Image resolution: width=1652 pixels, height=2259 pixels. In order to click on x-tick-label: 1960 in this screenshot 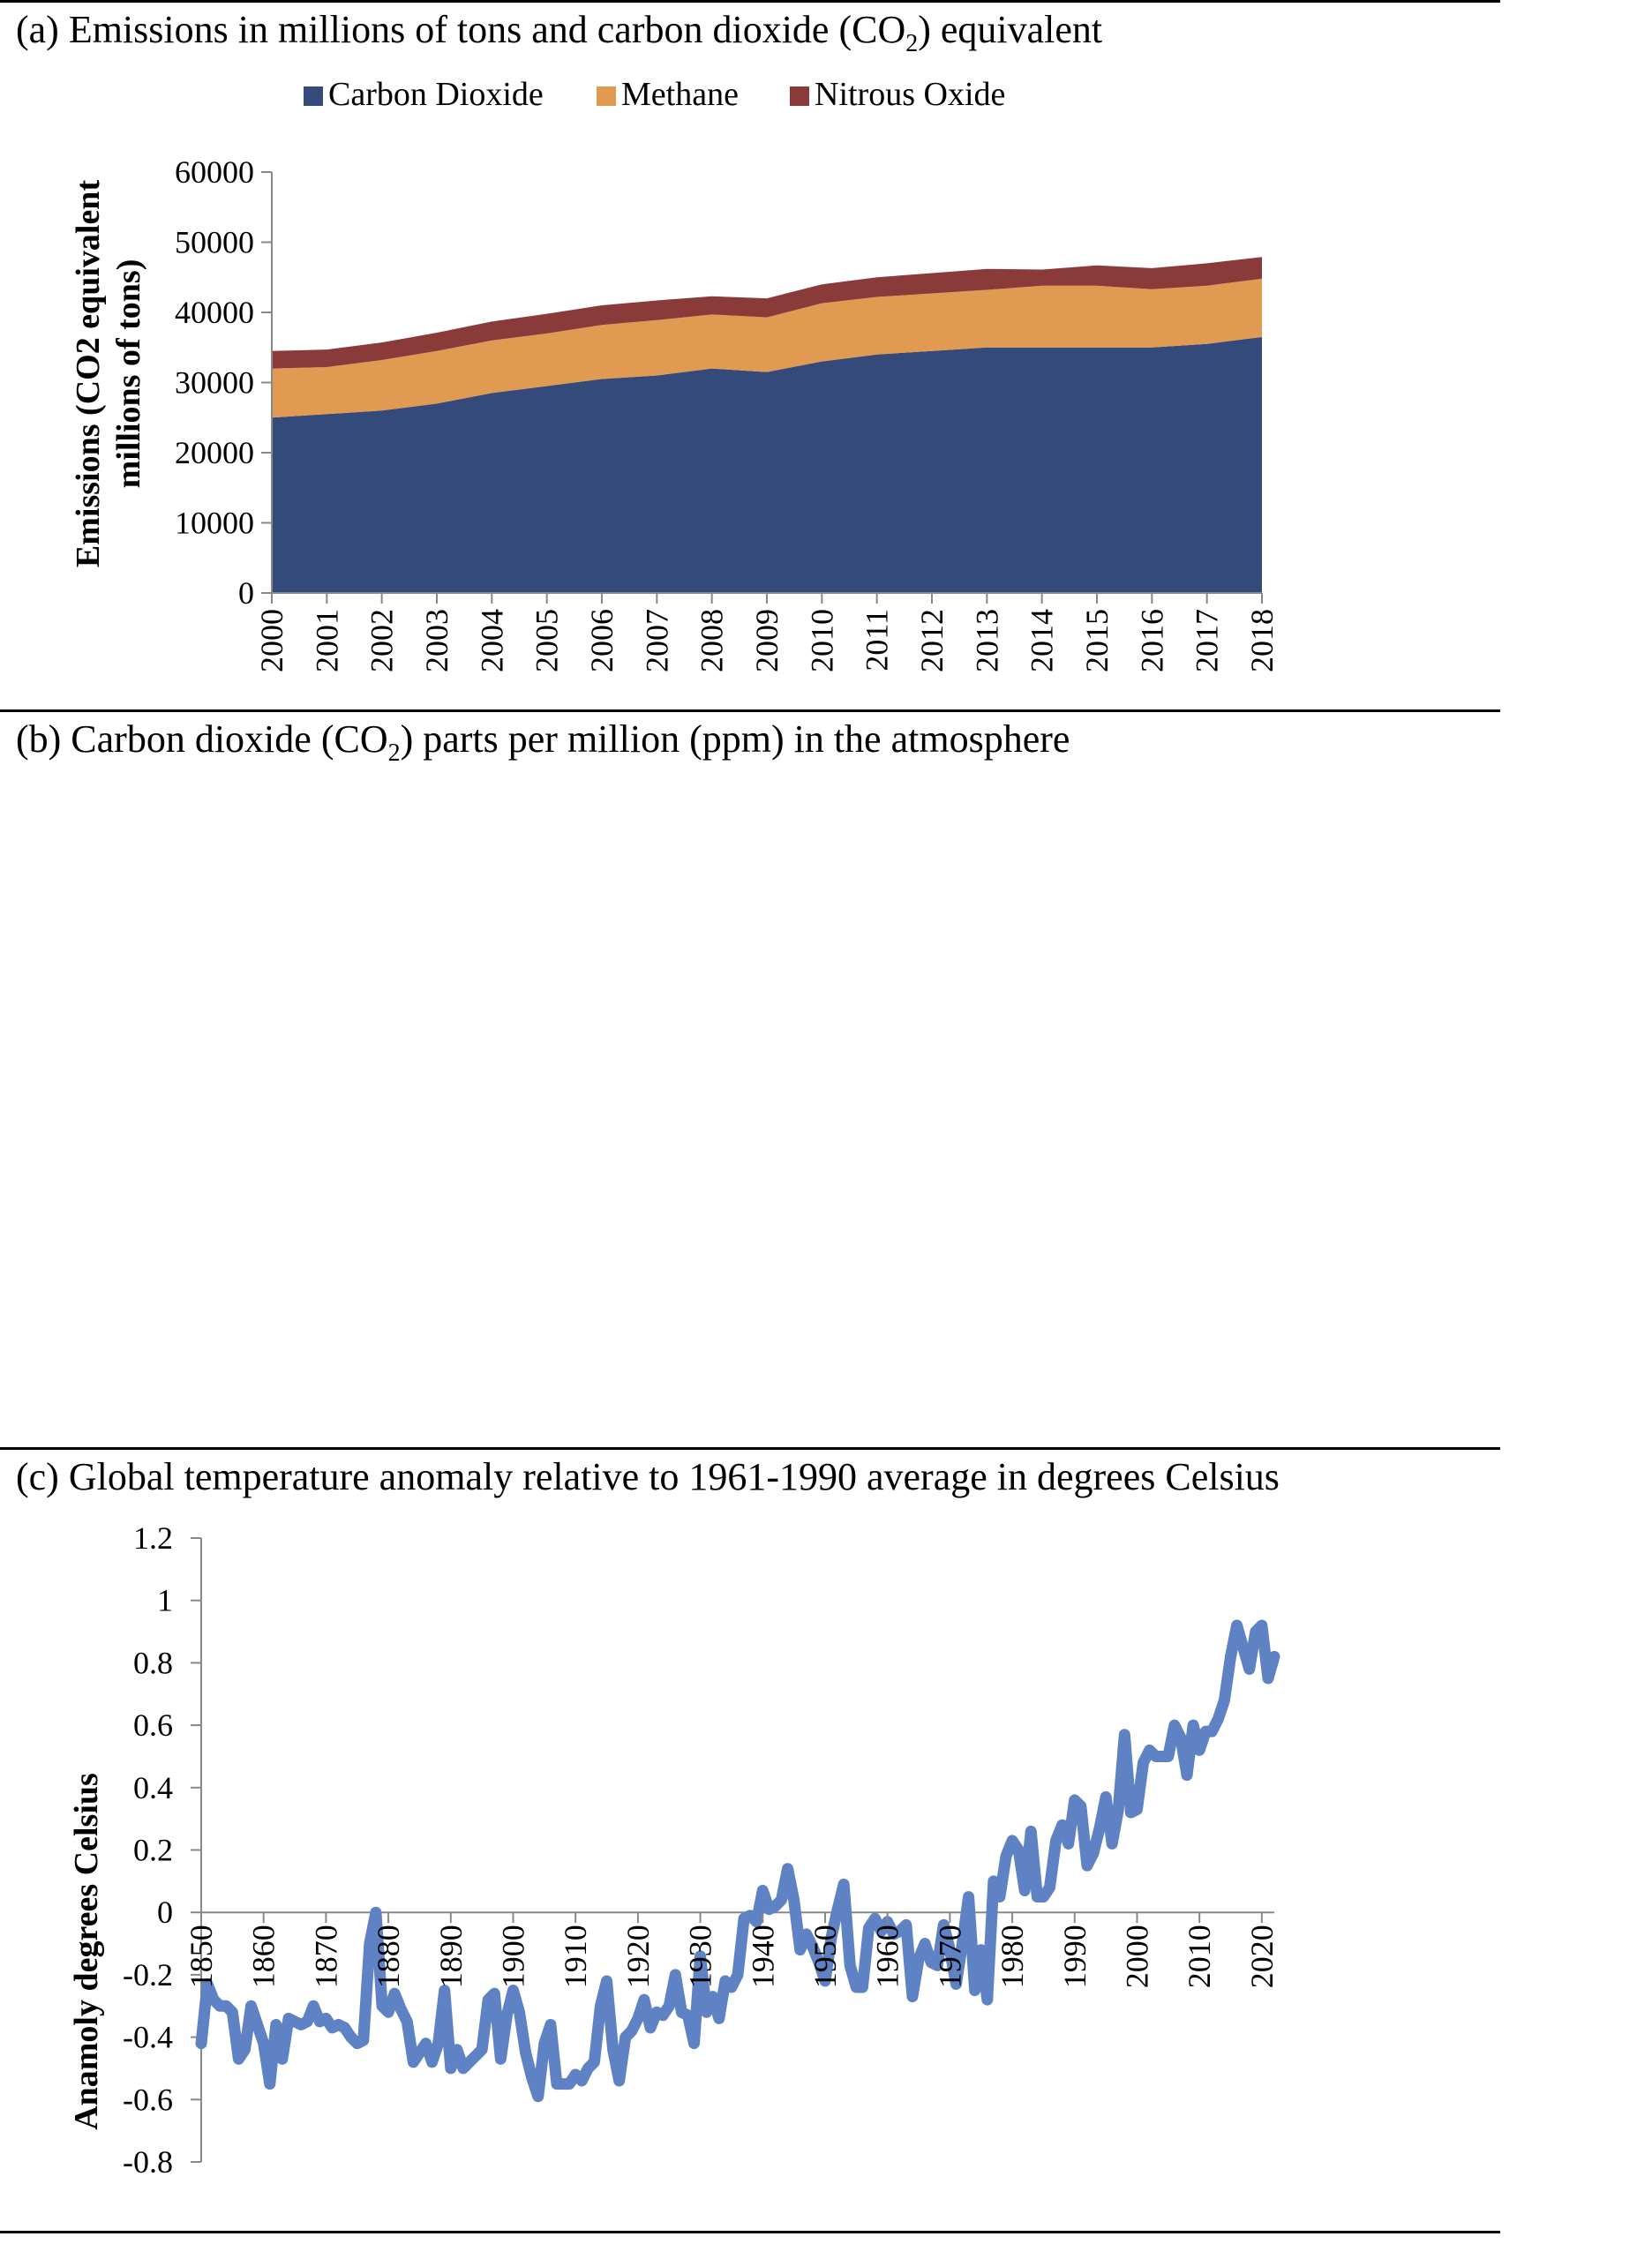, I will do `click(887, 1956)`.